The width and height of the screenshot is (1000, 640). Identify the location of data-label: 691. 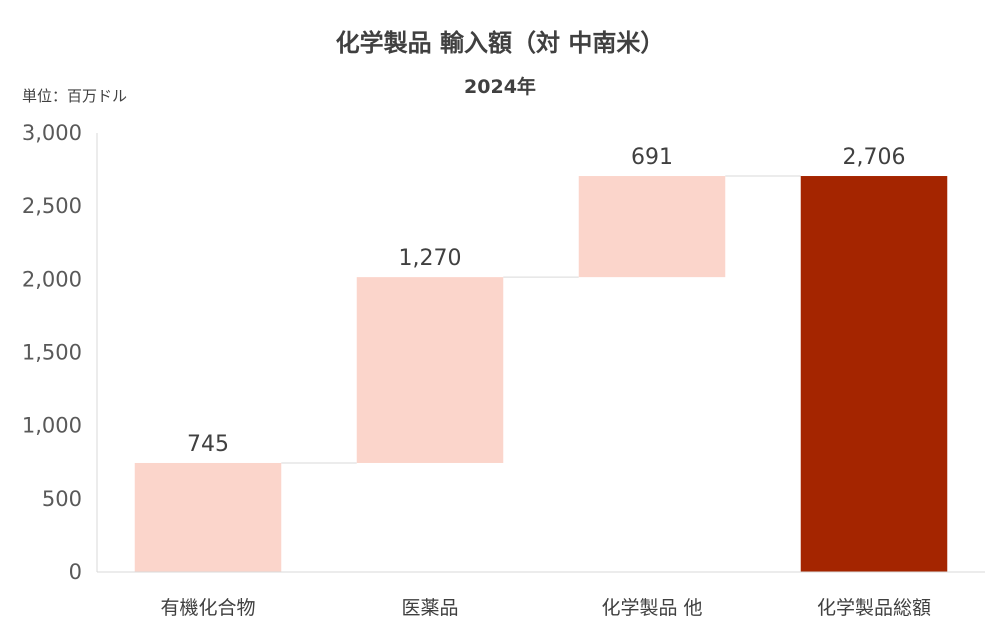
(652, 157).